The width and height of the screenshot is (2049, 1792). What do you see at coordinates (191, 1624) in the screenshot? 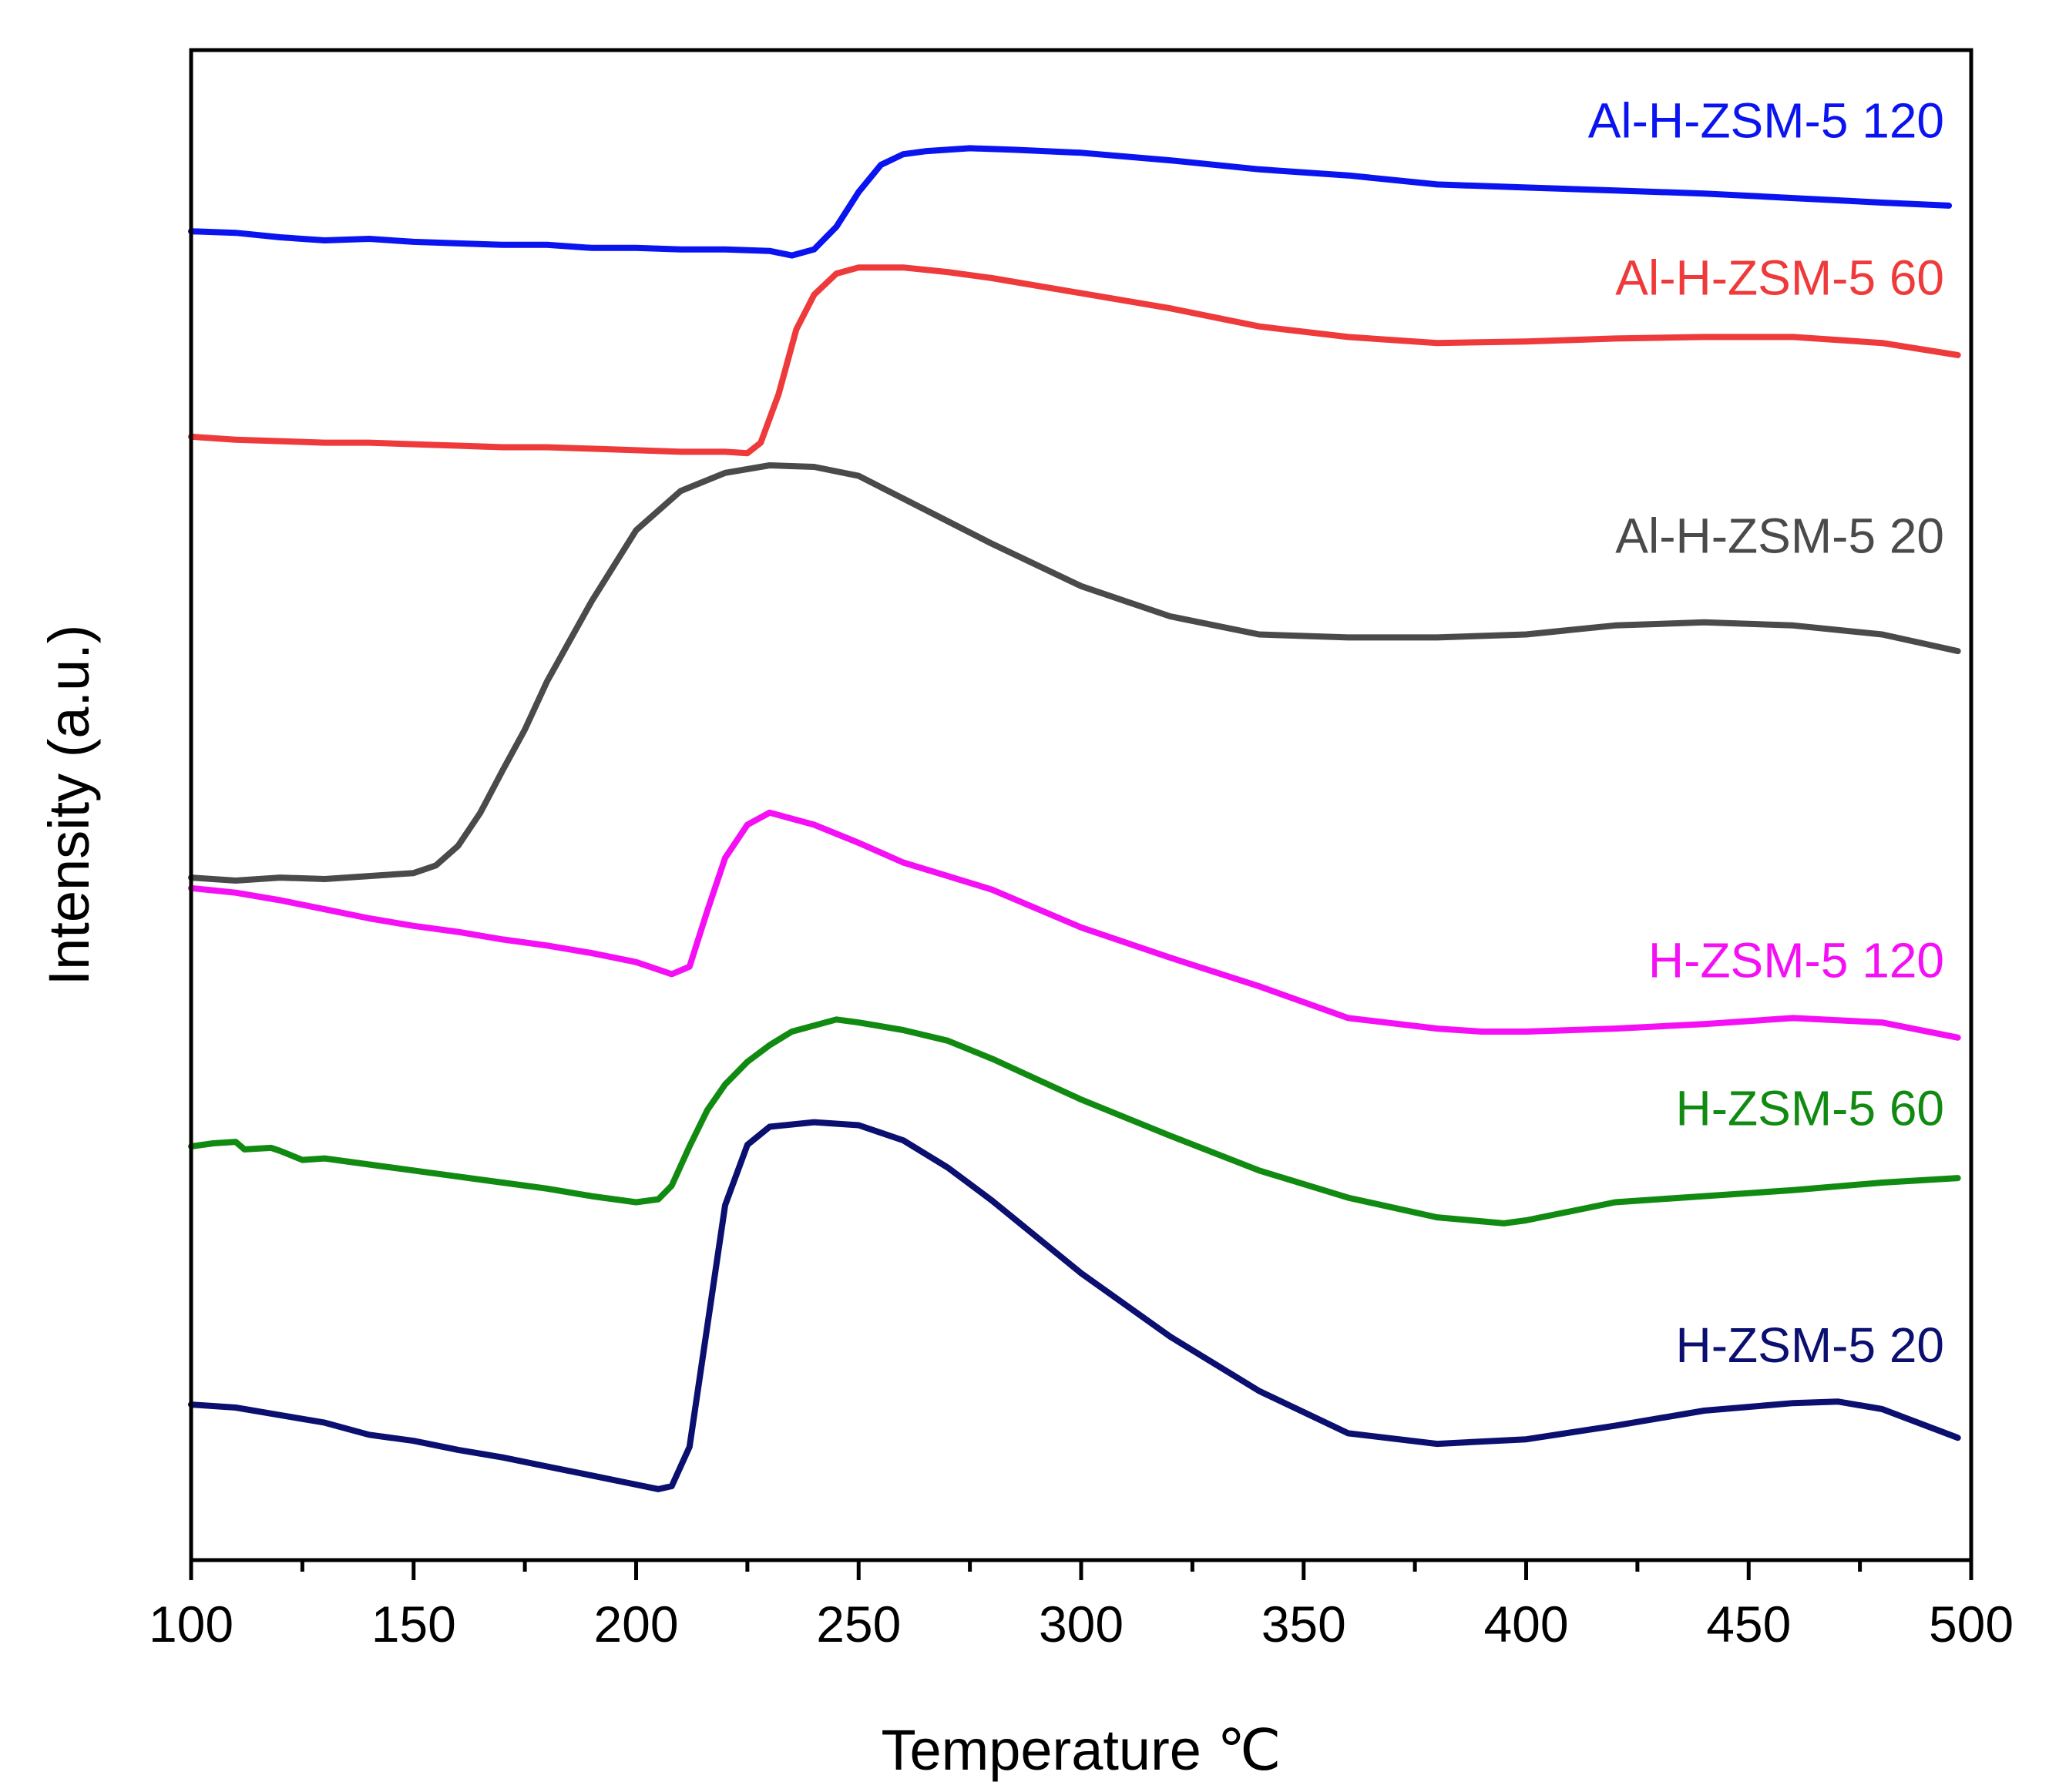
I see `x-tick-label: 100` at bounding box center [191, 1624].